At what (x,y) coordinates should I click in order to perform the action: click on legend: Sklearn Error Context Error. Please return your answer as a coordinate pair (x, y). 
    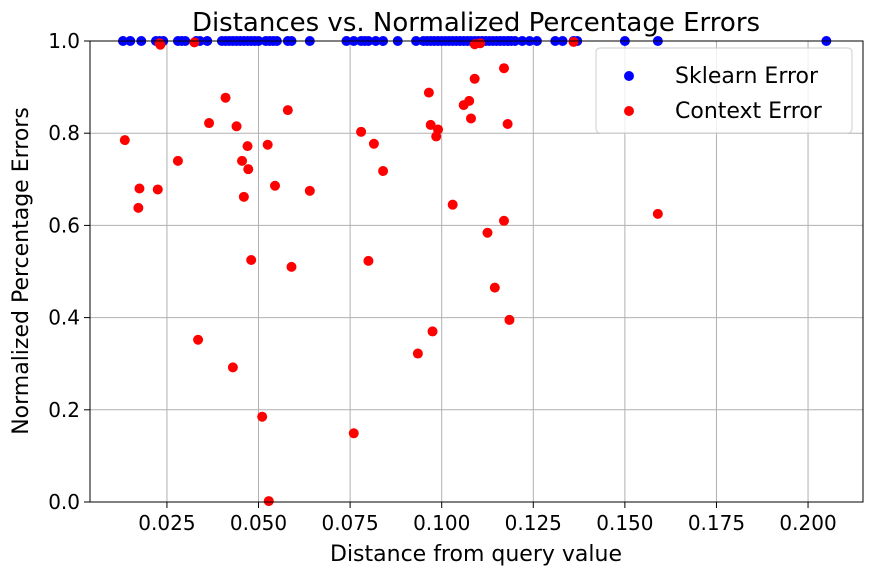
    Looking at the image, I should click on (724, 90).